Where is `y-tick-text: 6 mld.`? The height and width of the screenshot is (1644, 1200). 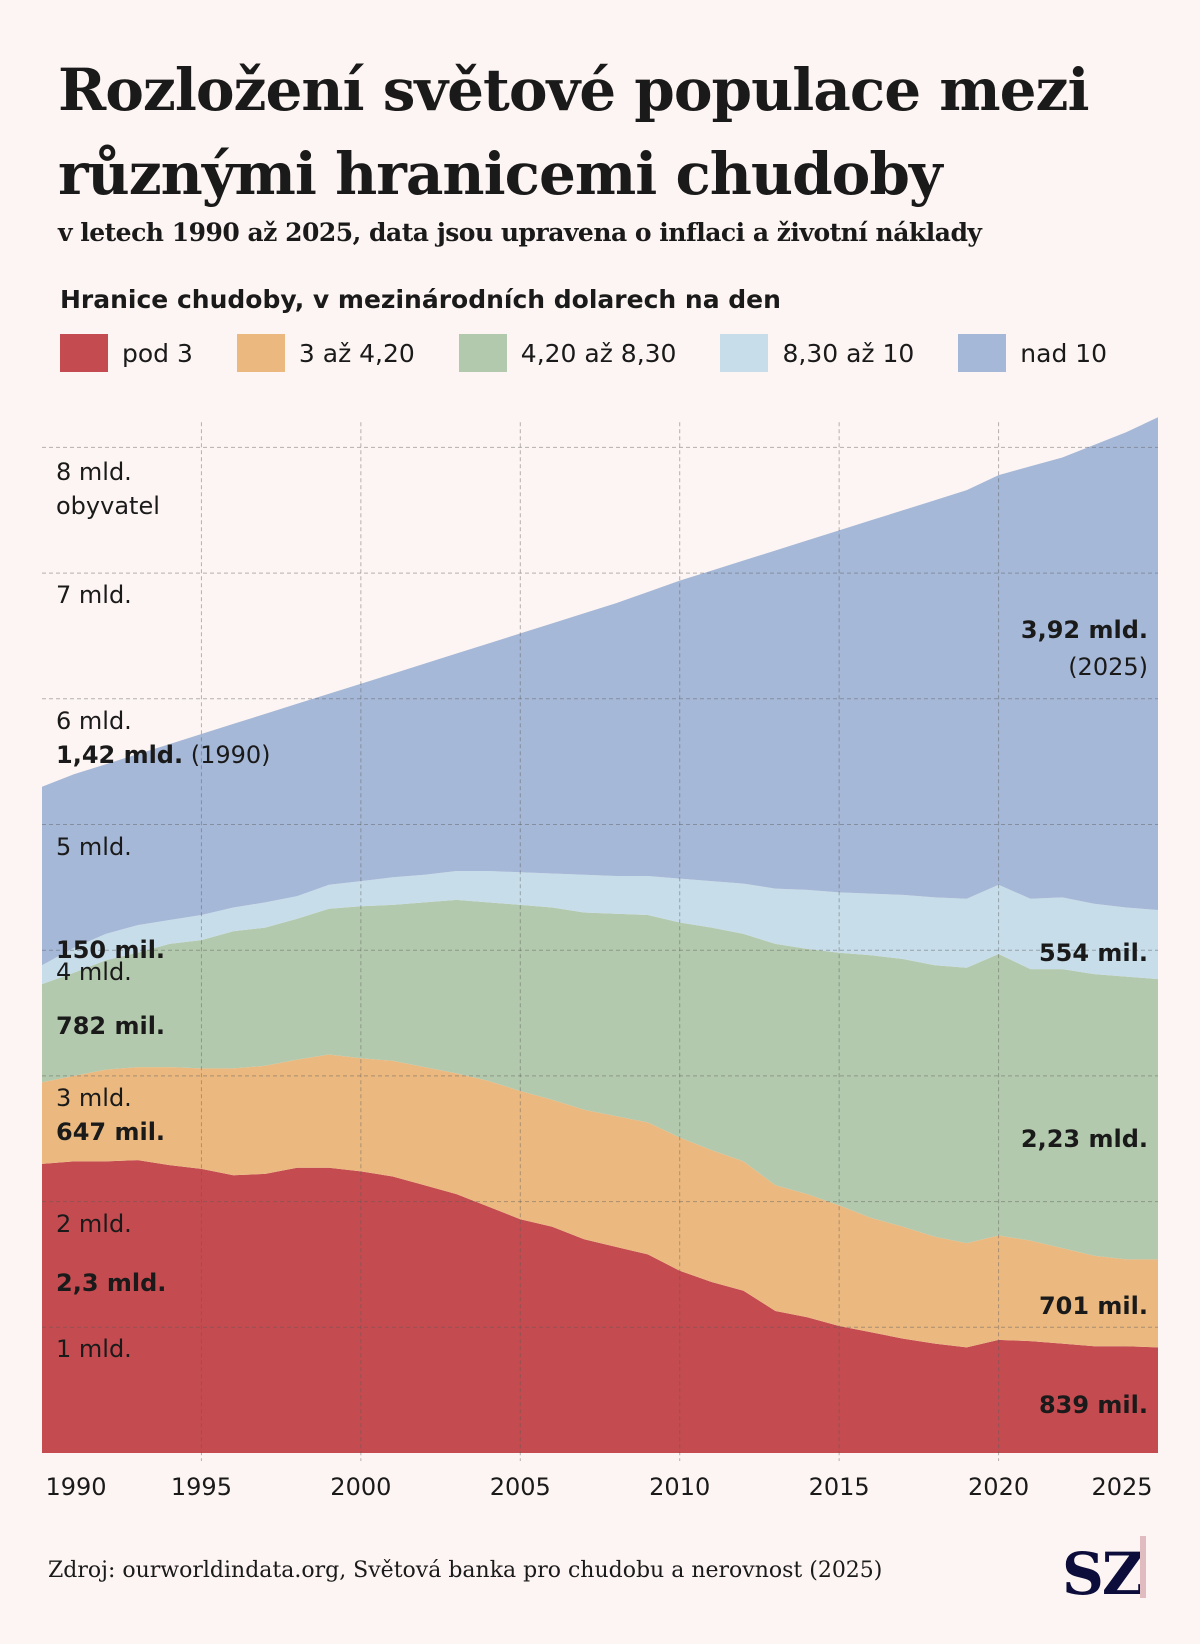 y-tick-text: 6 mld. is located at coordinates (94, 720).